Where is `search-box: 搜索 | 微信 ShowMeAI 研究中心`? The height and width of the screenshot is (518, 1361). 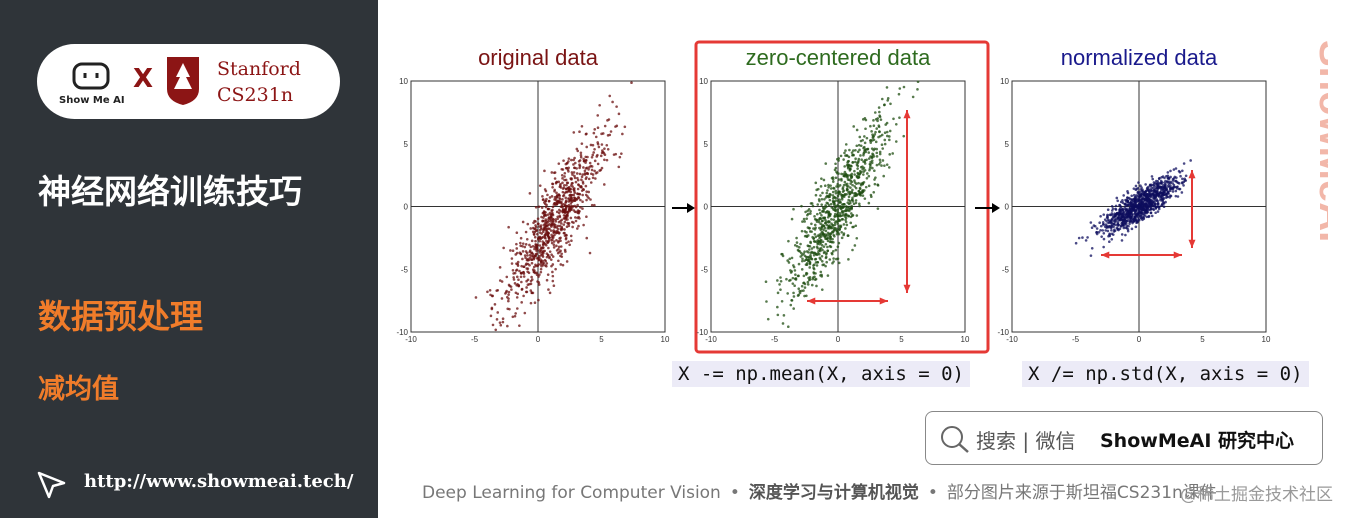
search-box: 搜索 | 微信 ShowMeAI 研究中心 is located at coordinates (1124, 438).